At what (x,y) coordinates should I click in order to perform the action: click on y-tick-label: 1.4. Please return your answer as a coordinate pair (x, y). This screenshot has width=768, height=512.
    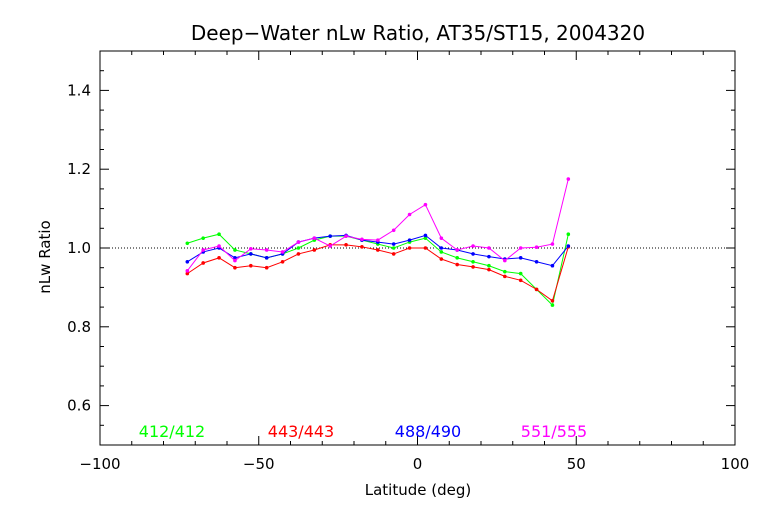
    Looking at the image, I should click on (79, 90).